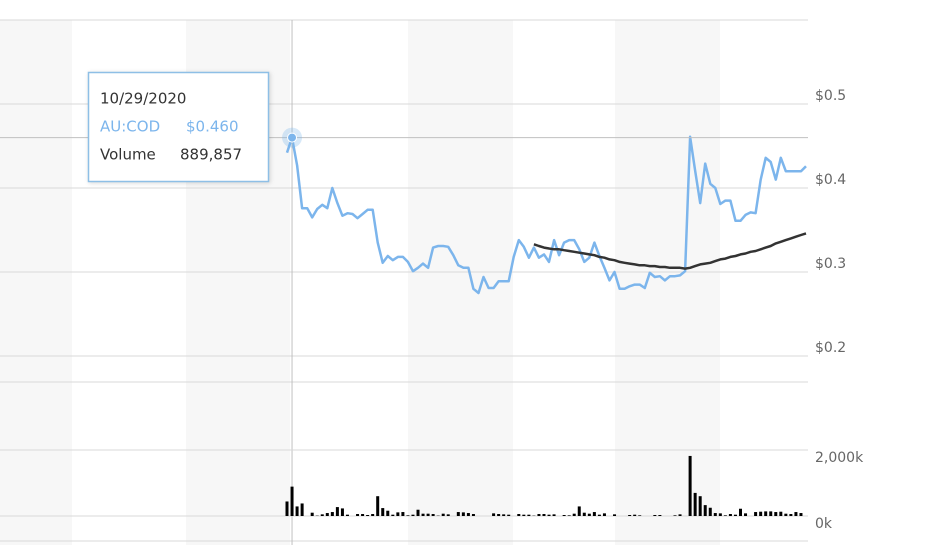 This screenshot has height=545, width=941. What do you see at coordinates (143, 99) in the screenshot?
I see `tooltip-date: 10/29/2020` at bounding box center [143, 99].